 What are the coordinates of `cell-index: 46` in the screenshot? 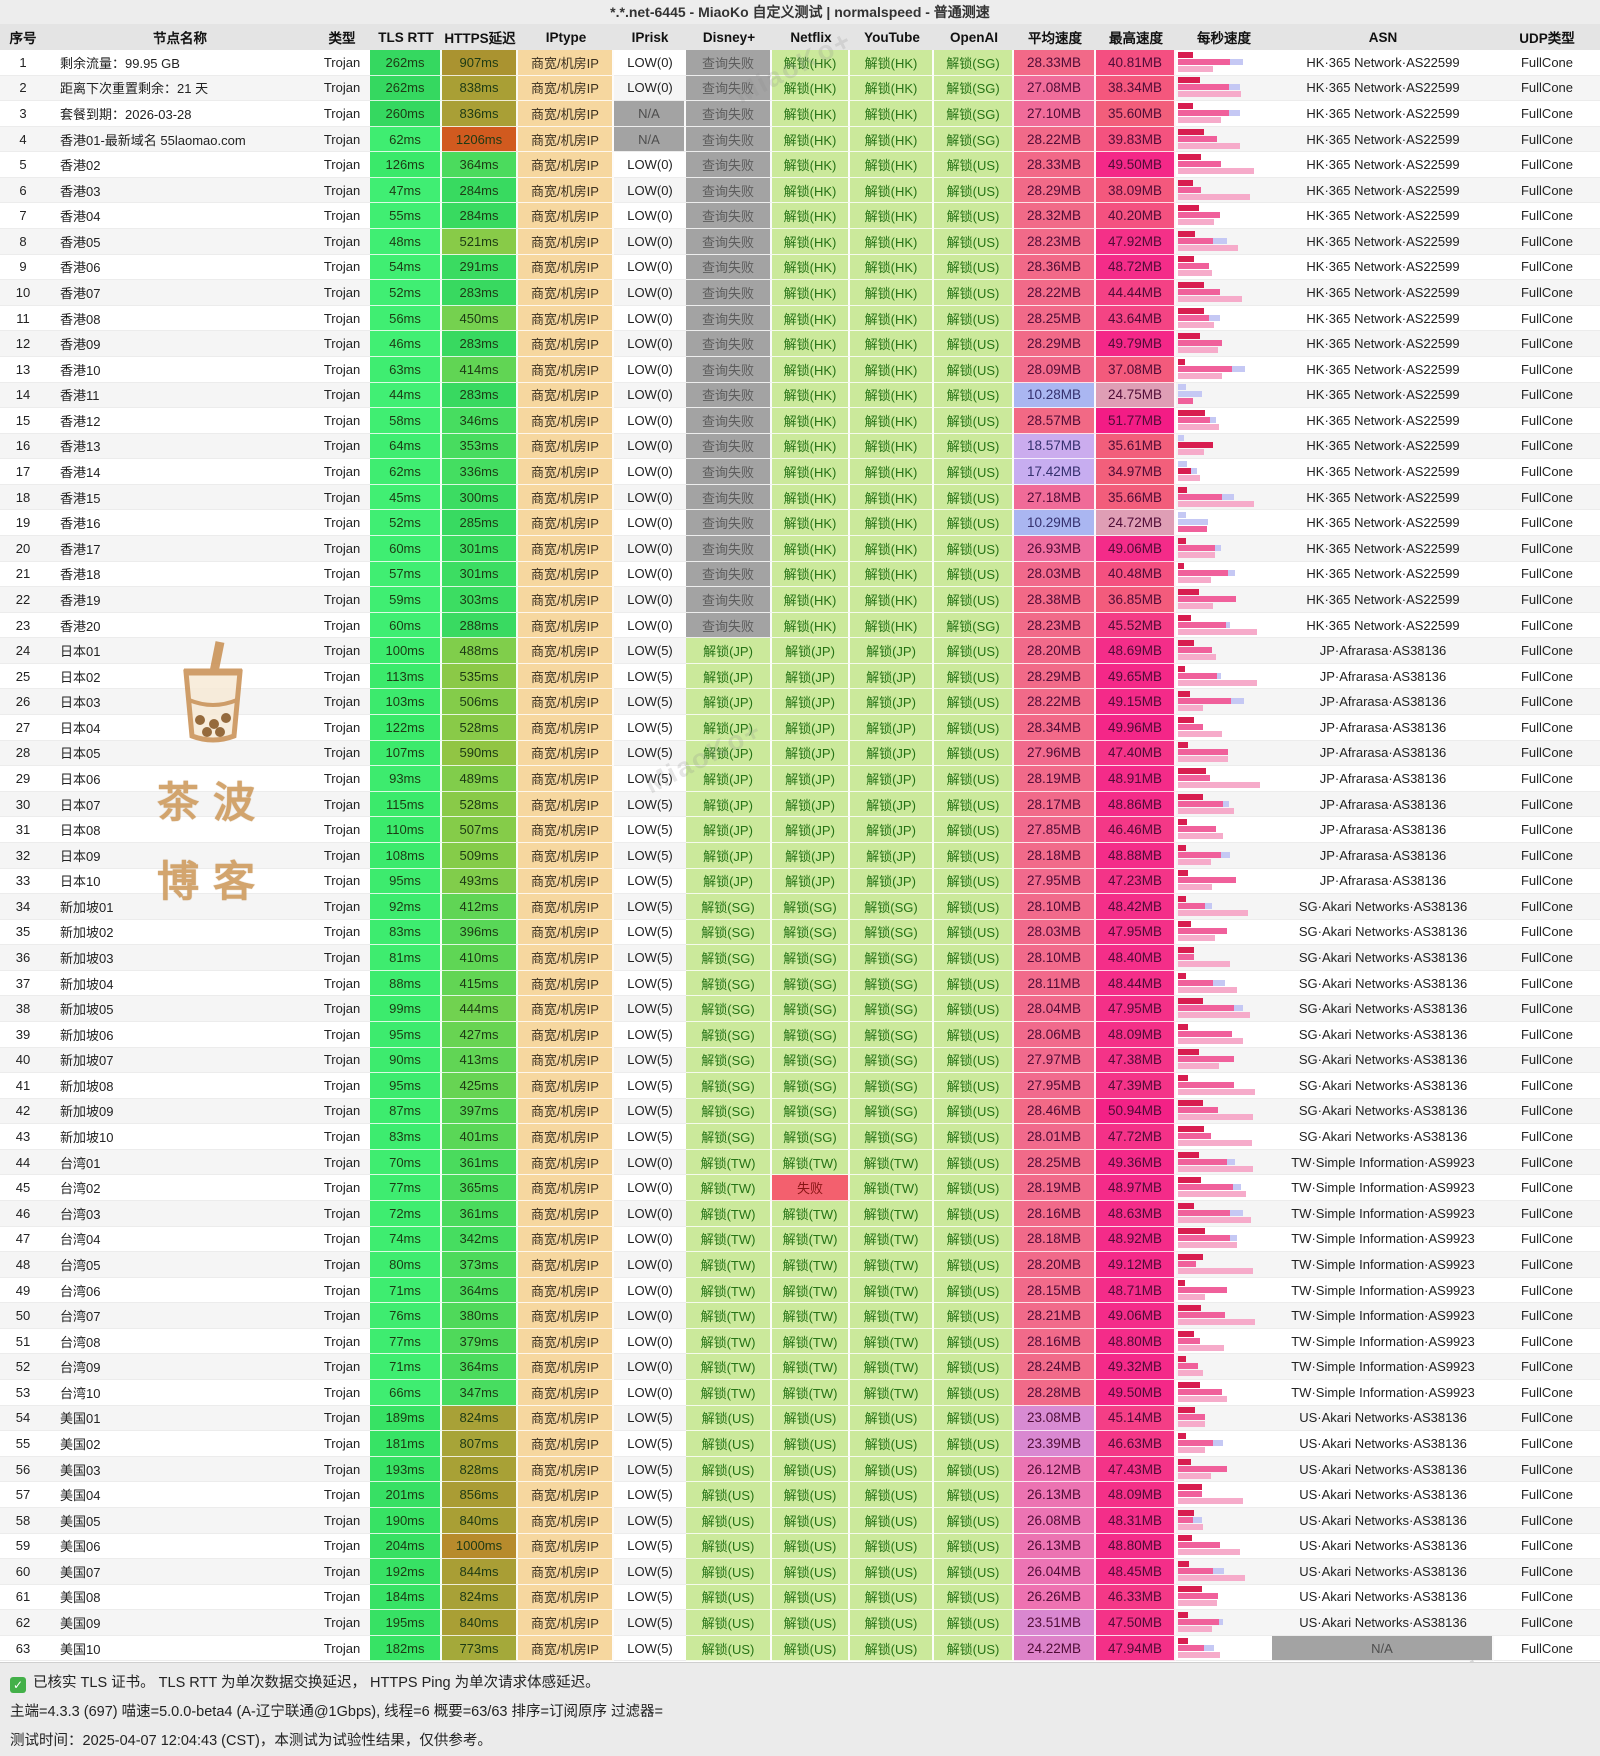 It's located at (23, 1214).